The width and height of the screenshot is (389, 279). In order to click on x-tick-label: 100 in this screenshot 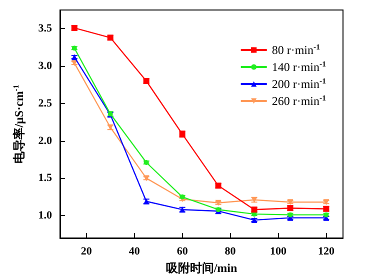, I will do `click(278, 252)`.